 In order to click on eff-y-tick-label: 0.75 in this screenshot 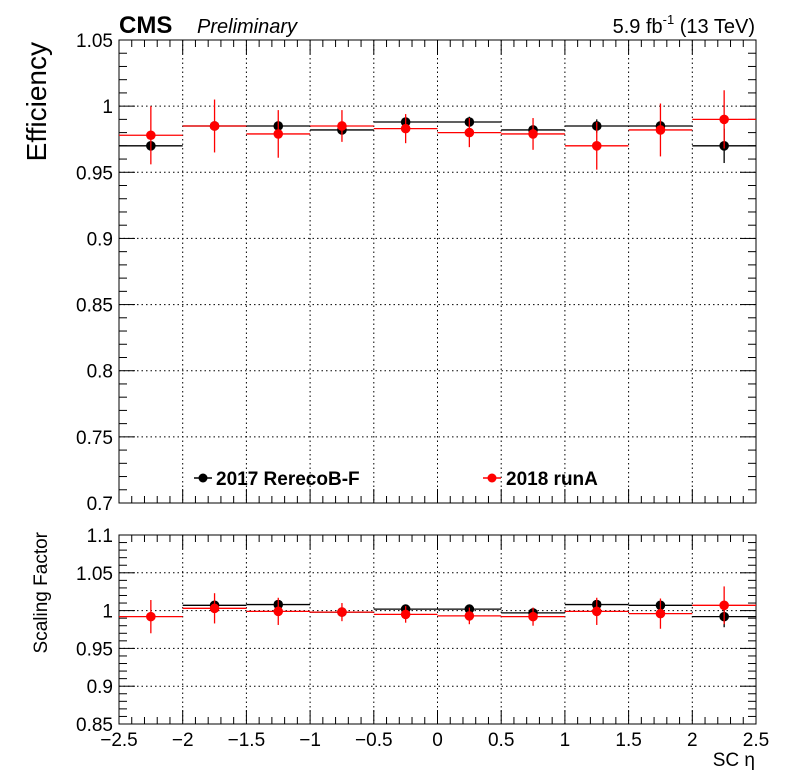, I will do `click(94, 438)`.